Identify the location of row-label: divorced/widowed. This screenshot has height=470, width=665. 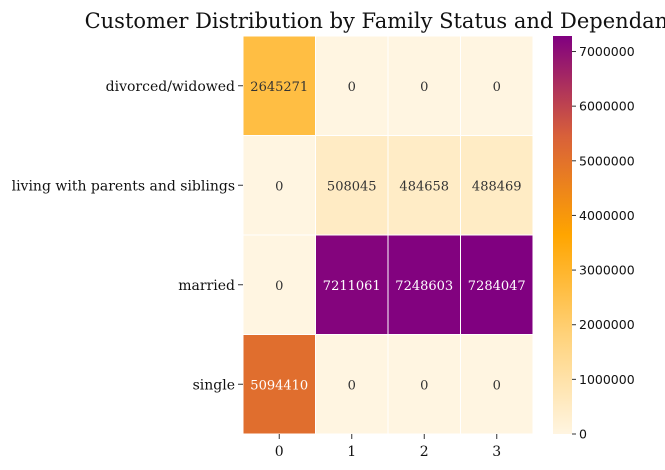
(170, 87).